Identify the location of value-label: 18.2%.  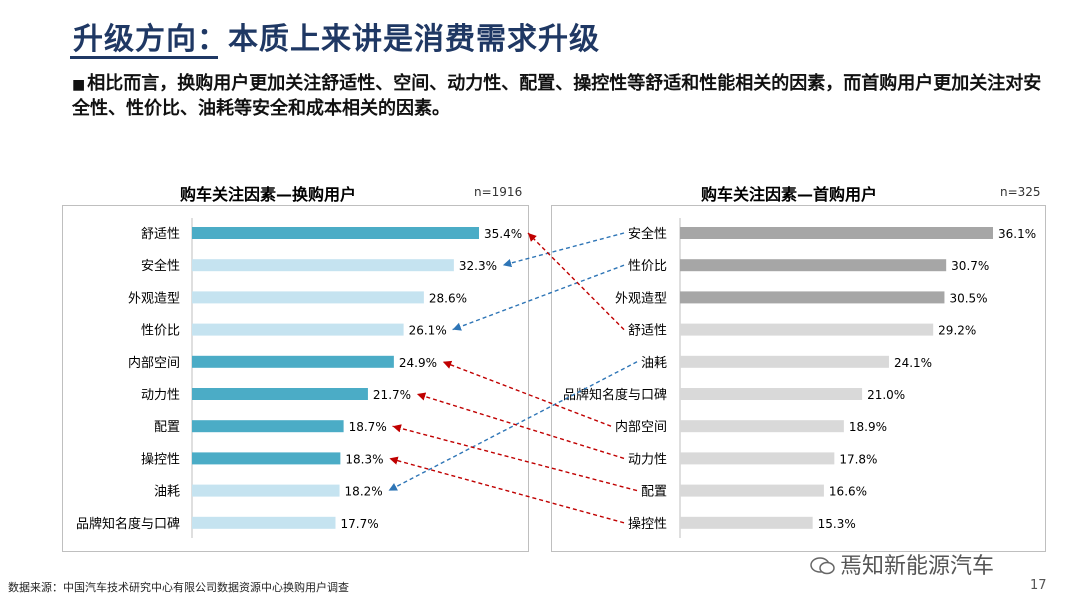
(364, 492).